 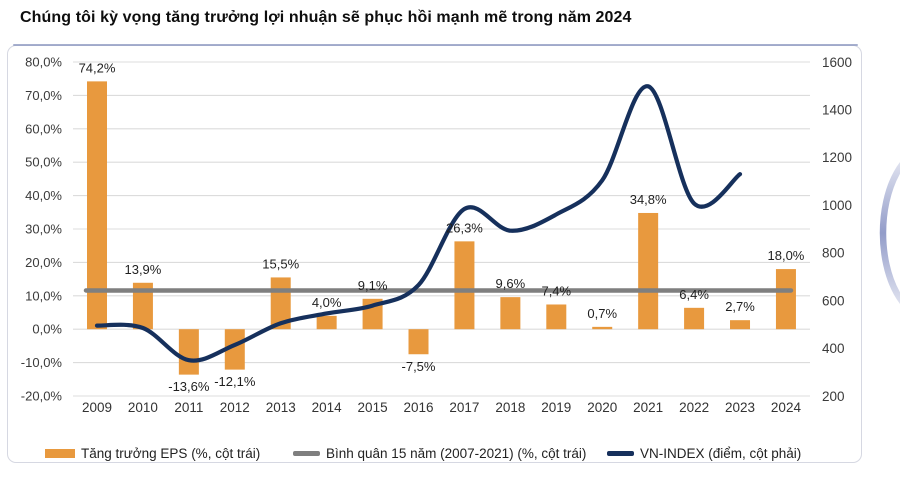 I want to click on eps-data-label: 74,2%, so click(x=97, y=67).